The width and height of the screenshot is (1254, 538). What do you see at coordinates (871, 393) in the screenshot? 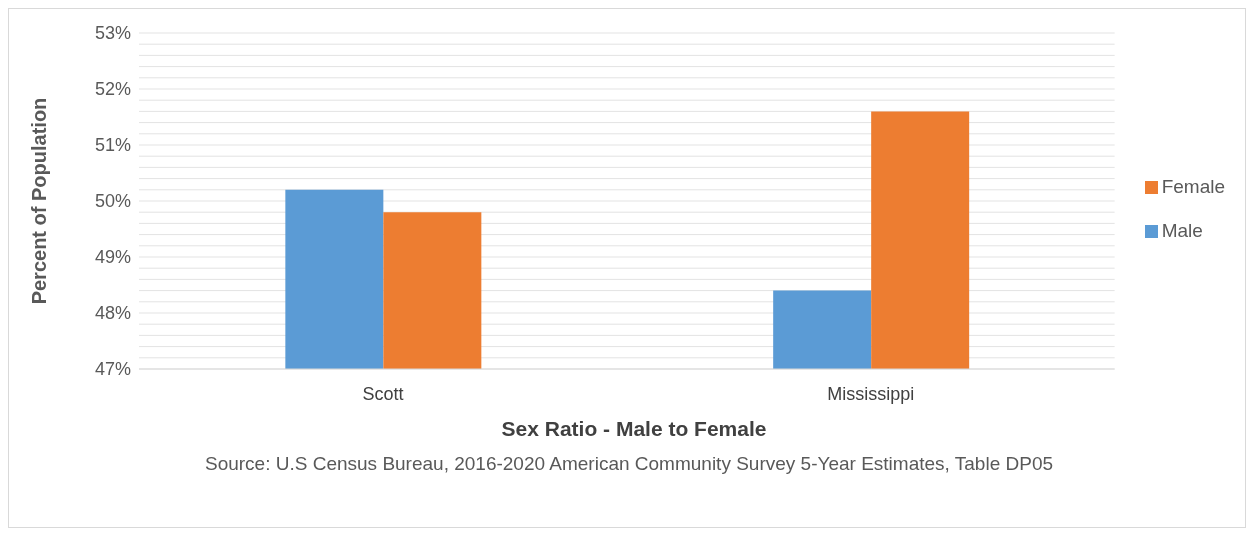
I see `x-tick-label: Mississippi` at bounding box center [871, 393].